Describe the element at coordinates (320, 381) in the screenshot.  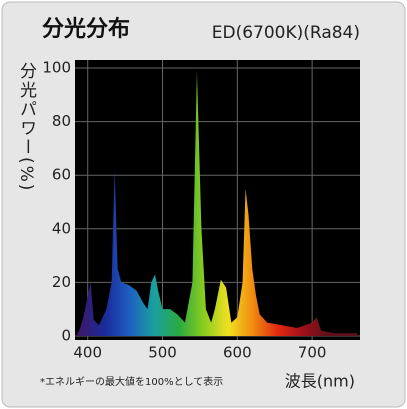
I see `x-axis-label: 波長(nm)` at that location.